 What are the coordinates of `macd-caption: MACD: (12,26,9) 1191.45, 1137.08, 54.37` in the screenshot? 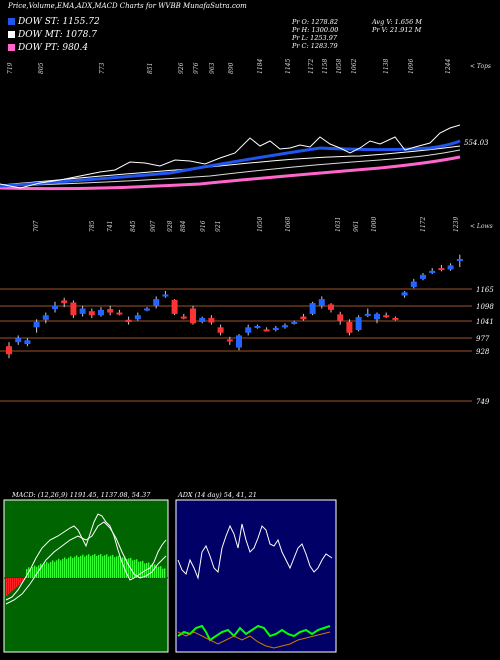 It's located at (81, 495).